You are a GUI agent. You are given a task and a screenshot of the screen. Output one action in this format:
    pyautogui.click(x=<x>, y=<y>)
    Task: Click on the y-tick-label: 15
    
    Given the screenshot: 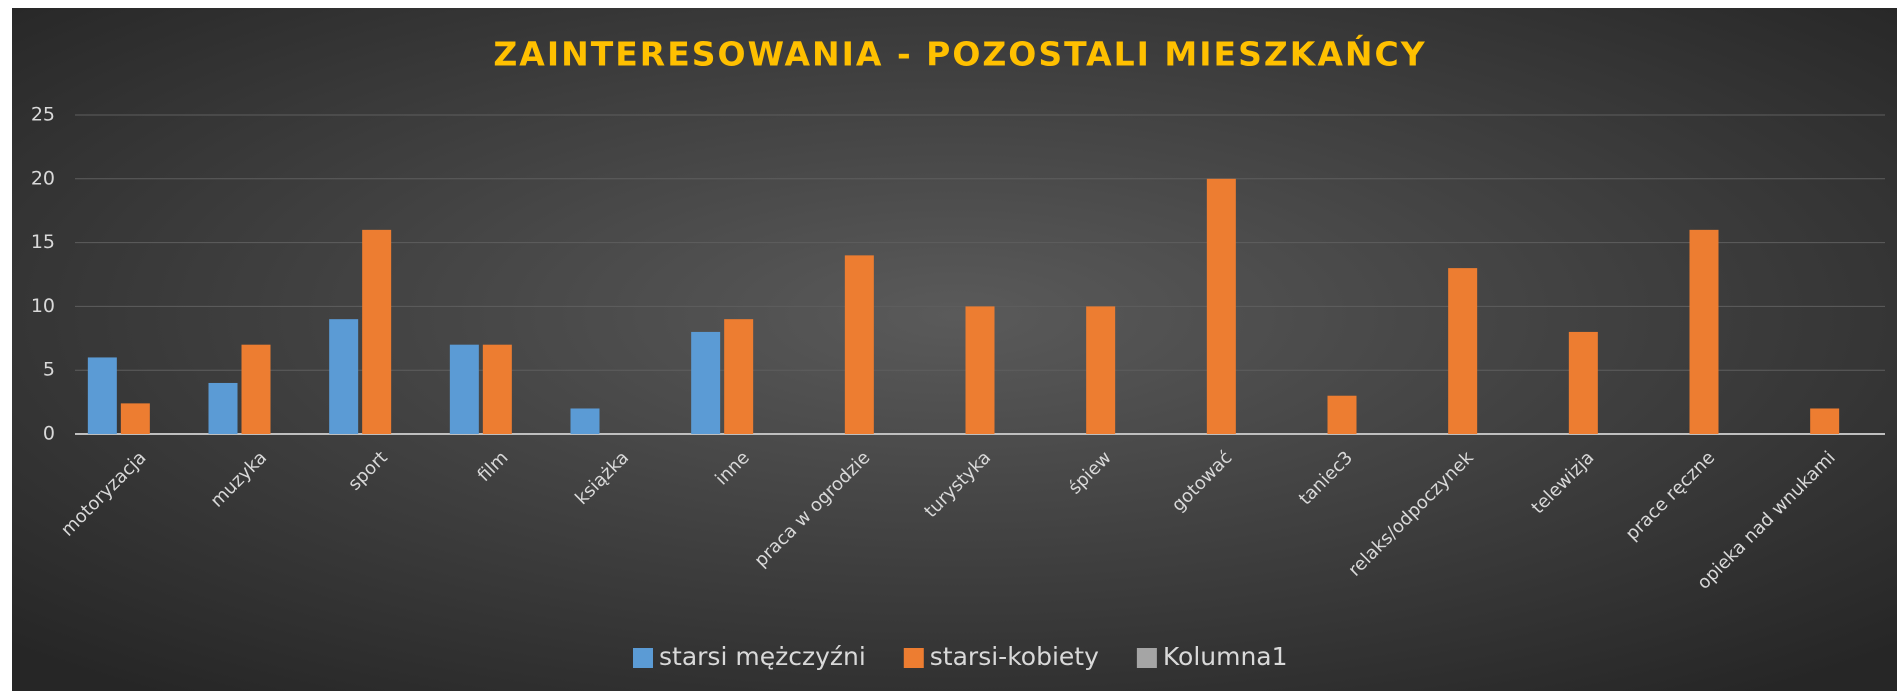 What is the action you would take?
    pyautogui.click(x=43, y=242)
    